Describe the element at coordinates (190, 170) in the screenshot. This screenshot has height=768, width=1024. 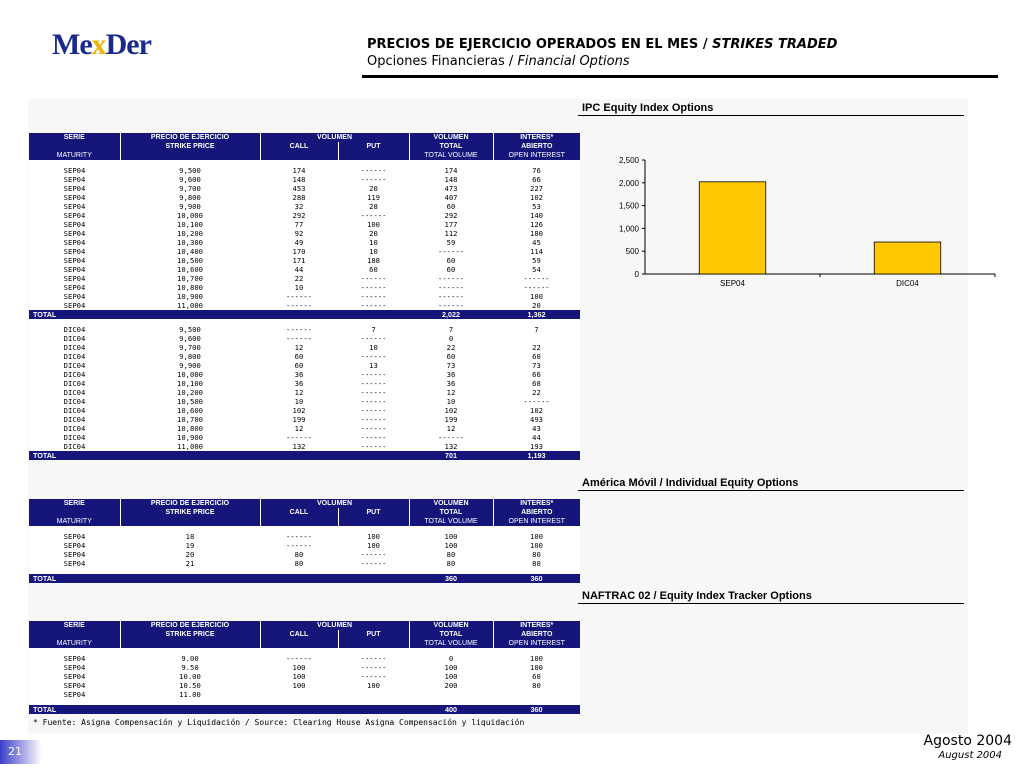
I see `strike-cell: 9,500` at that location.